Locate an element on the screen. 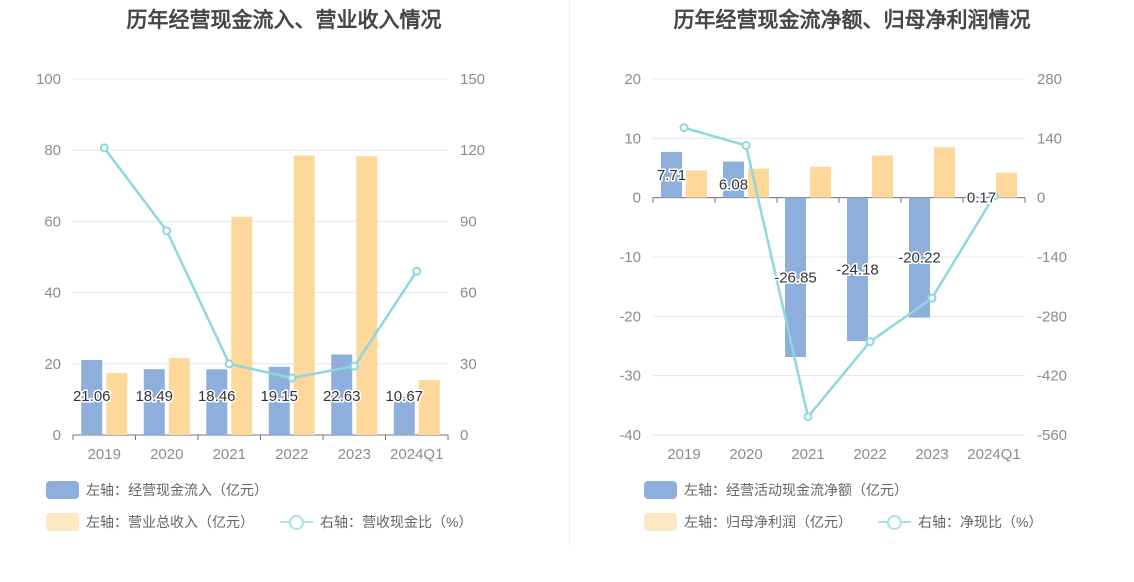 This screenshot has width=1134, height=582. left-x-tick-label: 2024Q1 is located at coordinates (416, 454).